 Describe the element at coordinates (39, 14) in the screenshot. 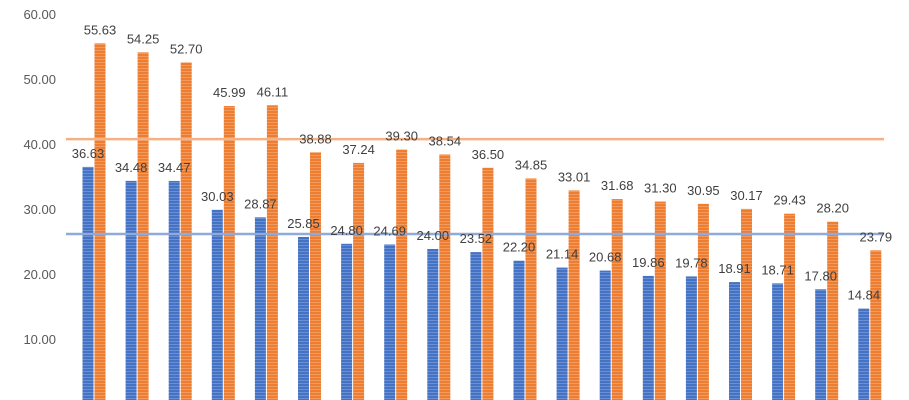

I see `y-tick-label: 60.00` at that location.